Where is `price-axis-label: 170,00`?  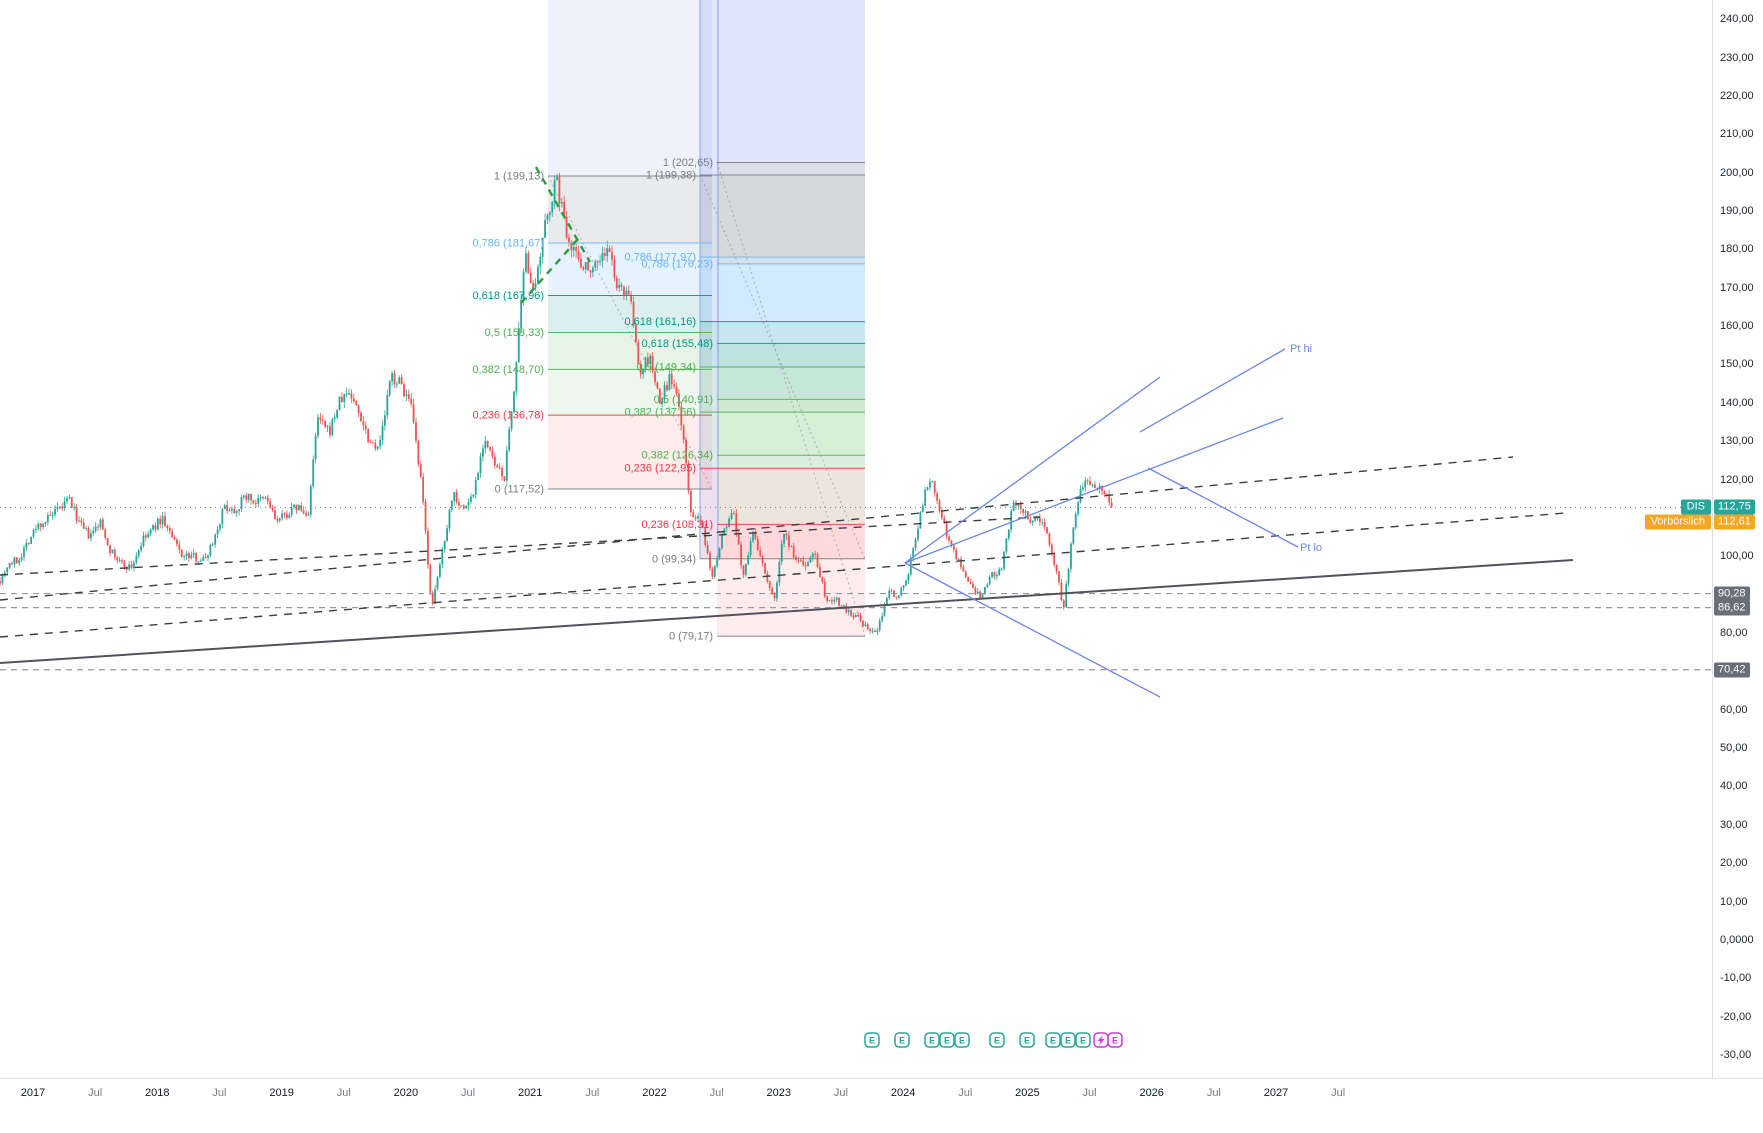 price-axis-label: 170,00 is located at coordinates (1737, 287).